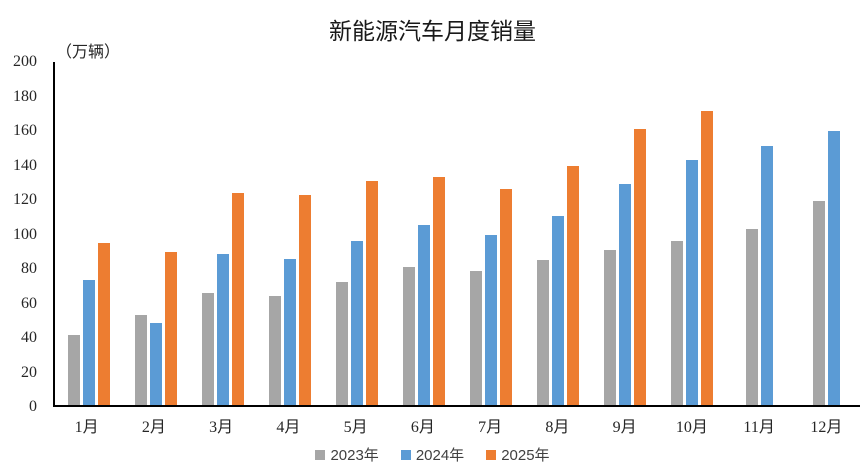 Image resolution: width=865 pixels, height=472 pixels. Describe the element at coordinates (73, 370) in the screenshot. I see `bar-2023年-1月` at that location.